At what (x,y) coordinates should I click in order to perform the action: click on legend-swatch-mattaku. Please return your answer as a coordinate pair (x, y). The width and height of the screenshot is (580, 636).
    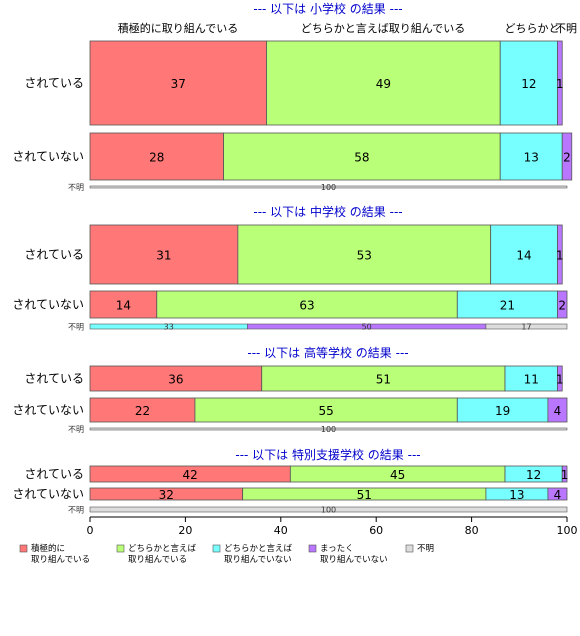
    Looking at the image, I should click on (312, 548).